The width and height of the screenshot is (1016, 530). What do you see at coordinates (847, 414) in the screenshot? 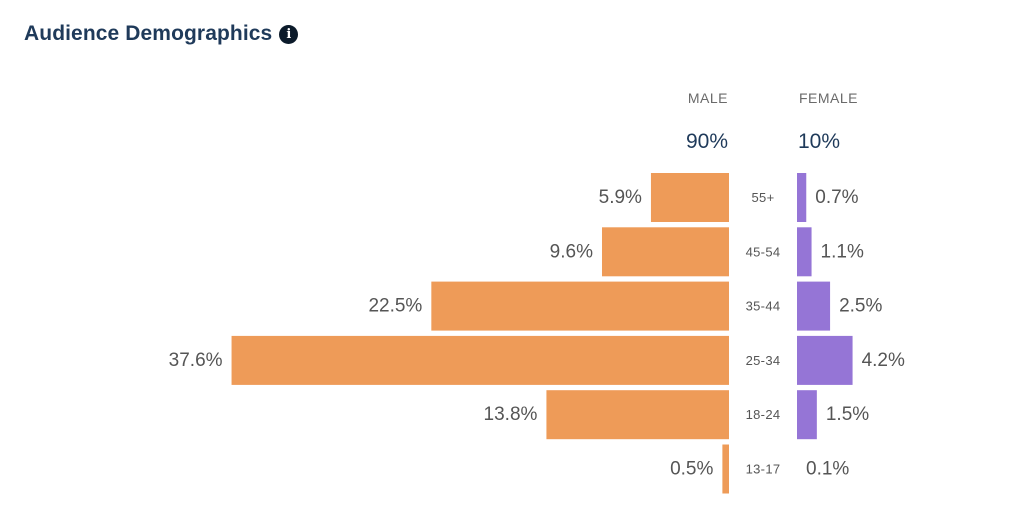
I see `female-value-label-18-24: 1.5%` at bounding box center [847, 414].